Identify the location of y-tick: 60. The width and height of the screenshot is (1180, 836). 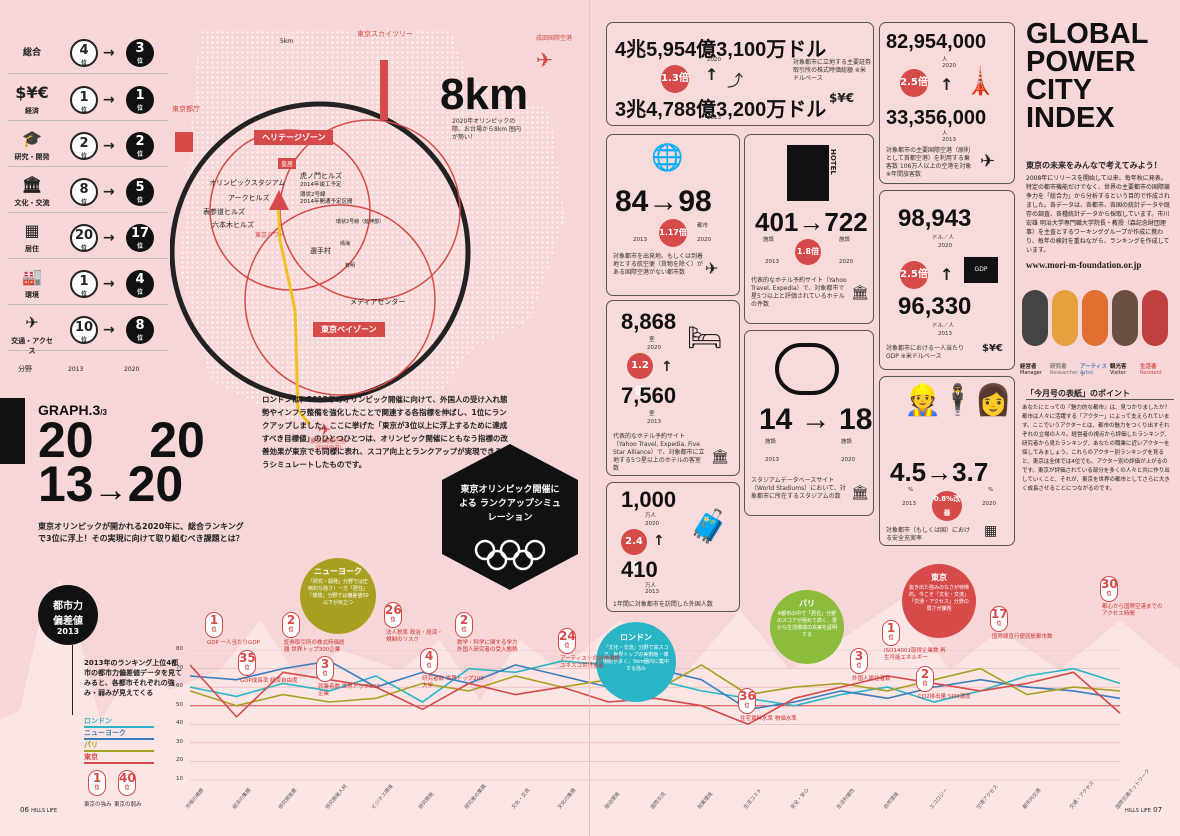
(179, 686).